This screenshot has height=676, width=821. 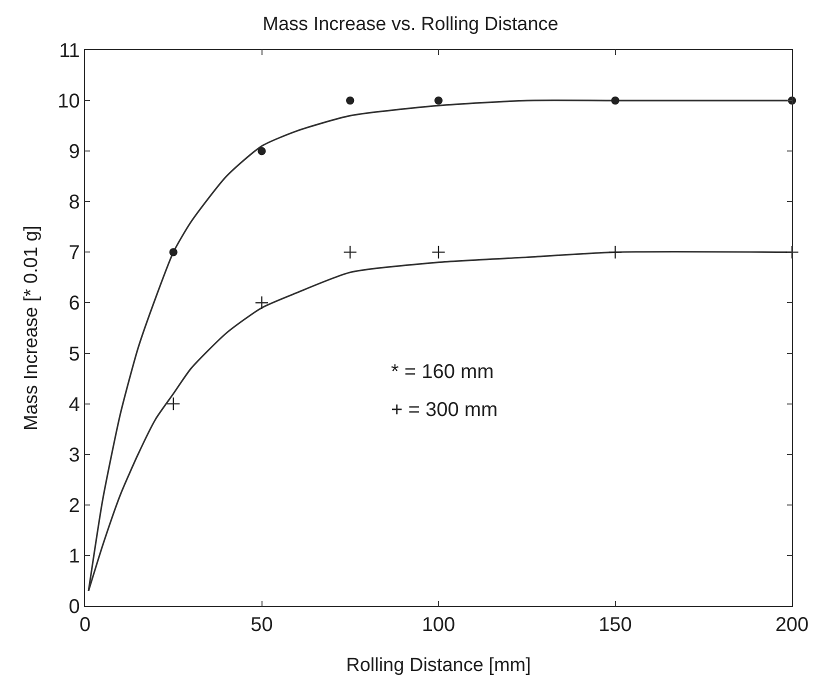 What do you see at coordinates (74, 607) in the screenshot?
I see `y-tick-label: 0` at bounding box center [74, 607].